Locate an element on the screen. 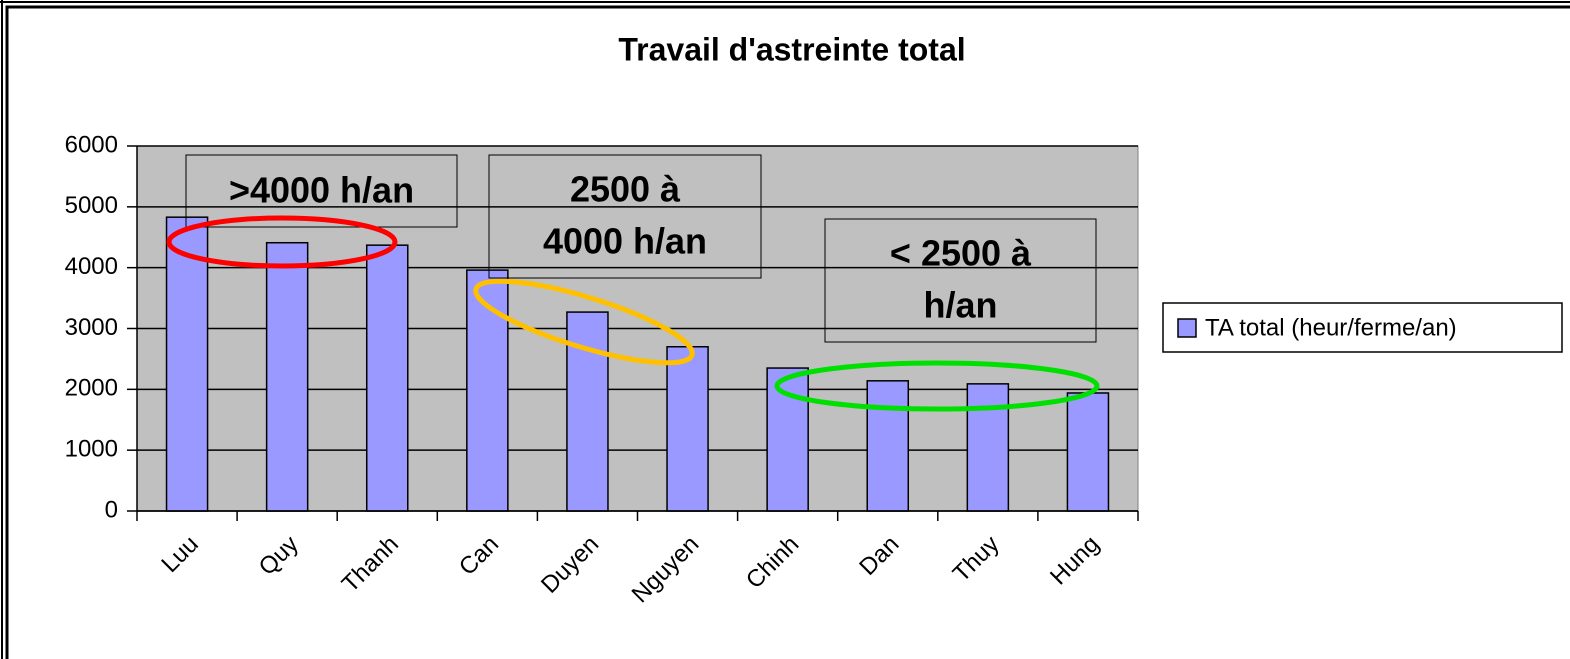 The width and height of the screenshot is (1570, 659). y-tick-label: 5000 is located at coordinates (91, 205).